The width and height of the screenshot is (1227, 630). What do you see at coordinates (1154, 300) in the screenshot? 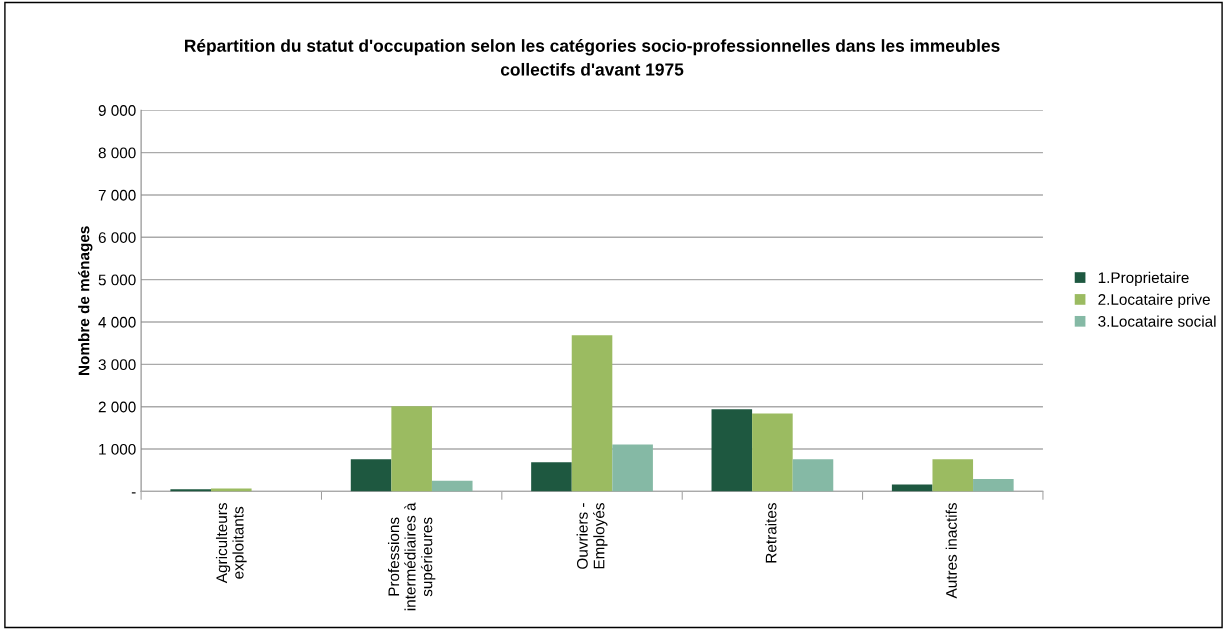
I see `legend-label: 2.Locataire prive` at bounding box center [1154, 300].